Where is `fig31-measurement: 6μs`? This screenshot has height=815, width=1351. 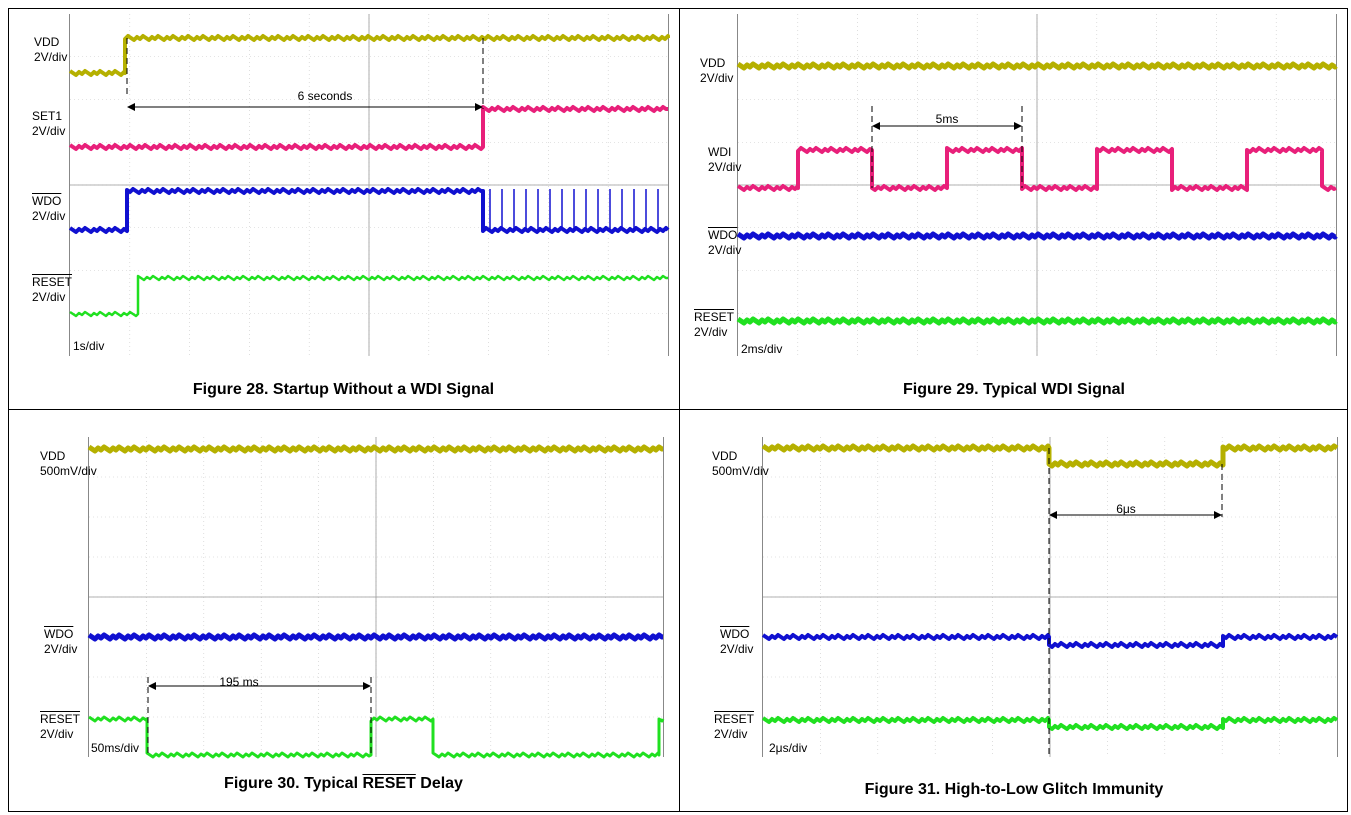
fig31-measurement: 6μs is located at coordinates (1126, 509).